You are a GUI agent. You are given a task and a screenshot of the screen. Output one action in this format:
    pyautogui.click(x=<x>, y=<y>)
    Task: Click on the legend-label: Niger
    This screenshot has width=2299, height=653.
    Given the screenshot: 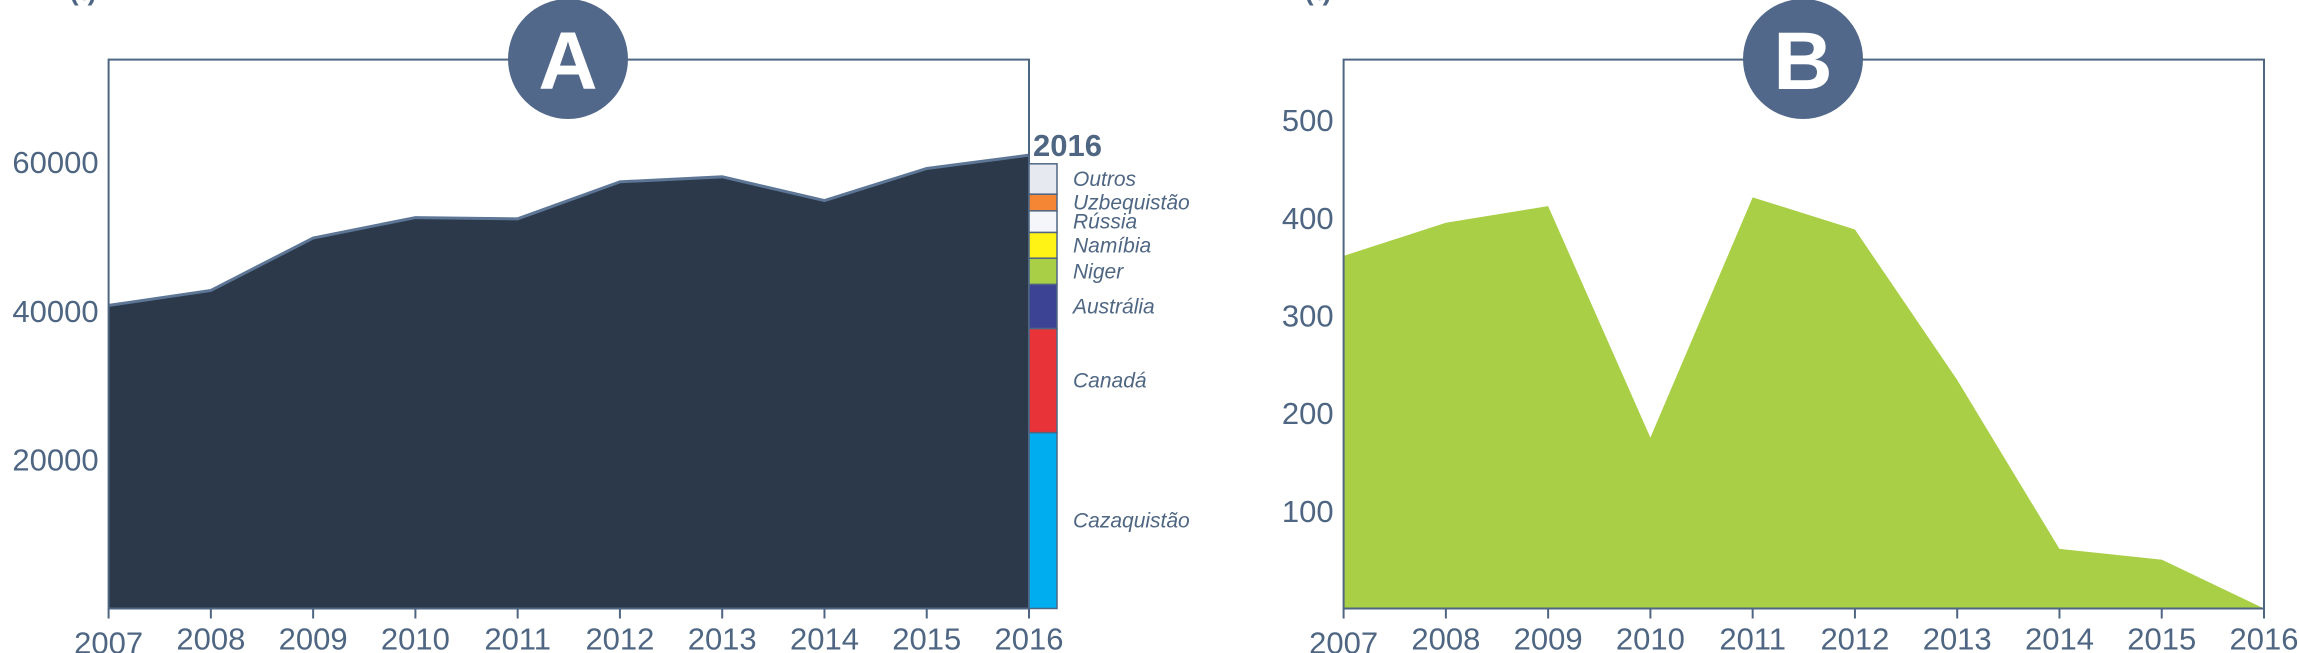 What is the action you would take?
    pyautogui.click(x=1098, y=271)
    